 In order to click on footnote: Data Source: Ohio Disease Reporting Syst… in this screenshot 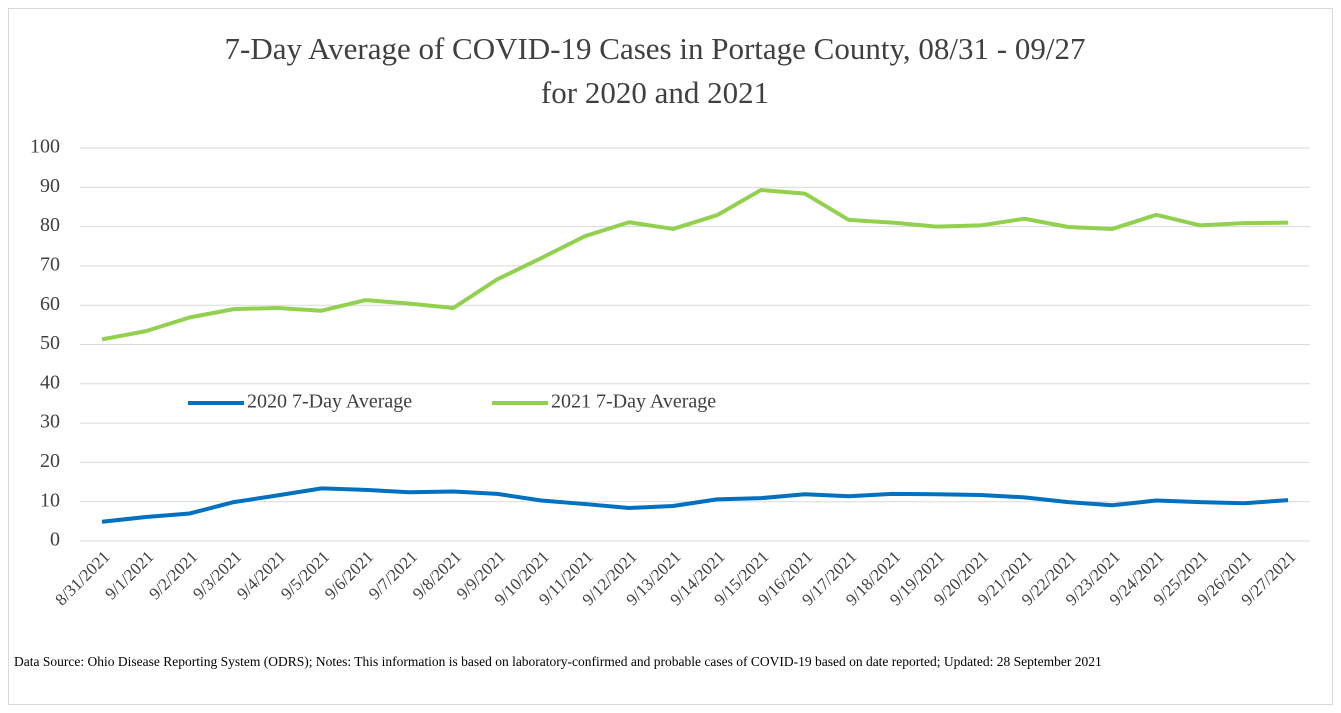, I will do `click(558, 661)`.